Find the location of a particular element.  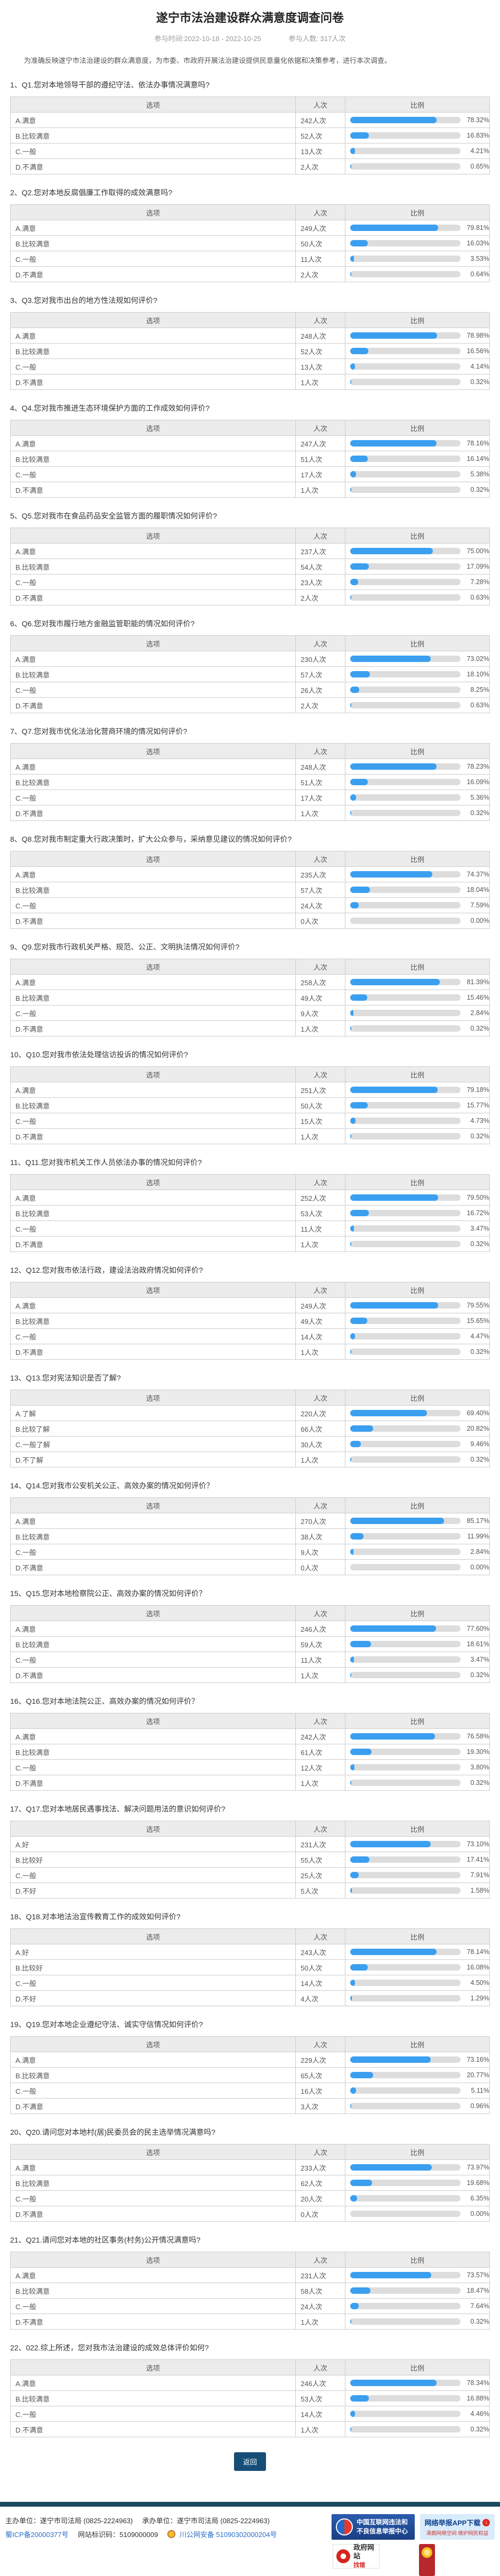

gov-emblem-badge is located at coordinates (427, 2560).